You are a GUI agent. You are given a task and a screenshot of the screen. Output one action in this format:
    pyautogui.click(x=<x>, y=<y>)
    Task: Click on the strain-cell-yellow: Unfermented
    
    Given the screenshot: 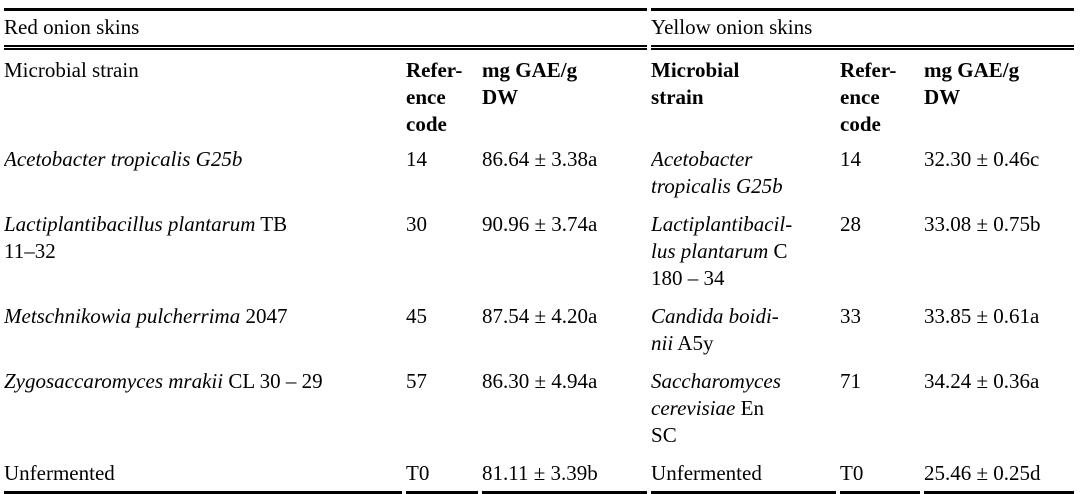 What is the action you would take?
    pyautogui.click(x=744, y=477)
    